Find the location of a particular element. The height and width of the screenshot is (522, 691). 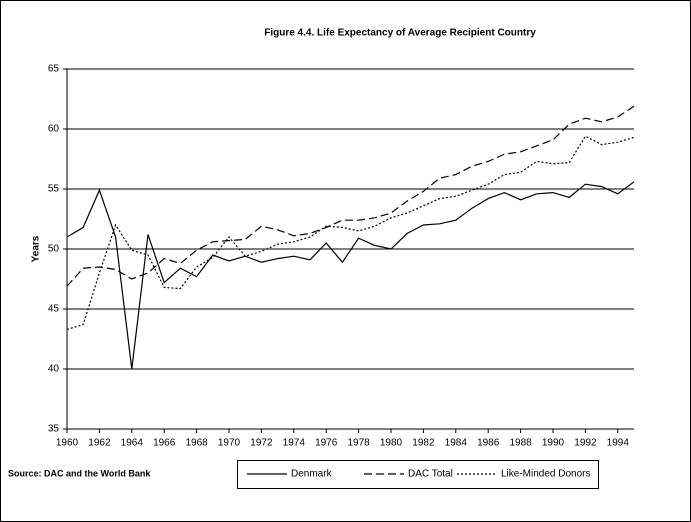

x-tick-label: 1990 is located at coordinates (553, 443).